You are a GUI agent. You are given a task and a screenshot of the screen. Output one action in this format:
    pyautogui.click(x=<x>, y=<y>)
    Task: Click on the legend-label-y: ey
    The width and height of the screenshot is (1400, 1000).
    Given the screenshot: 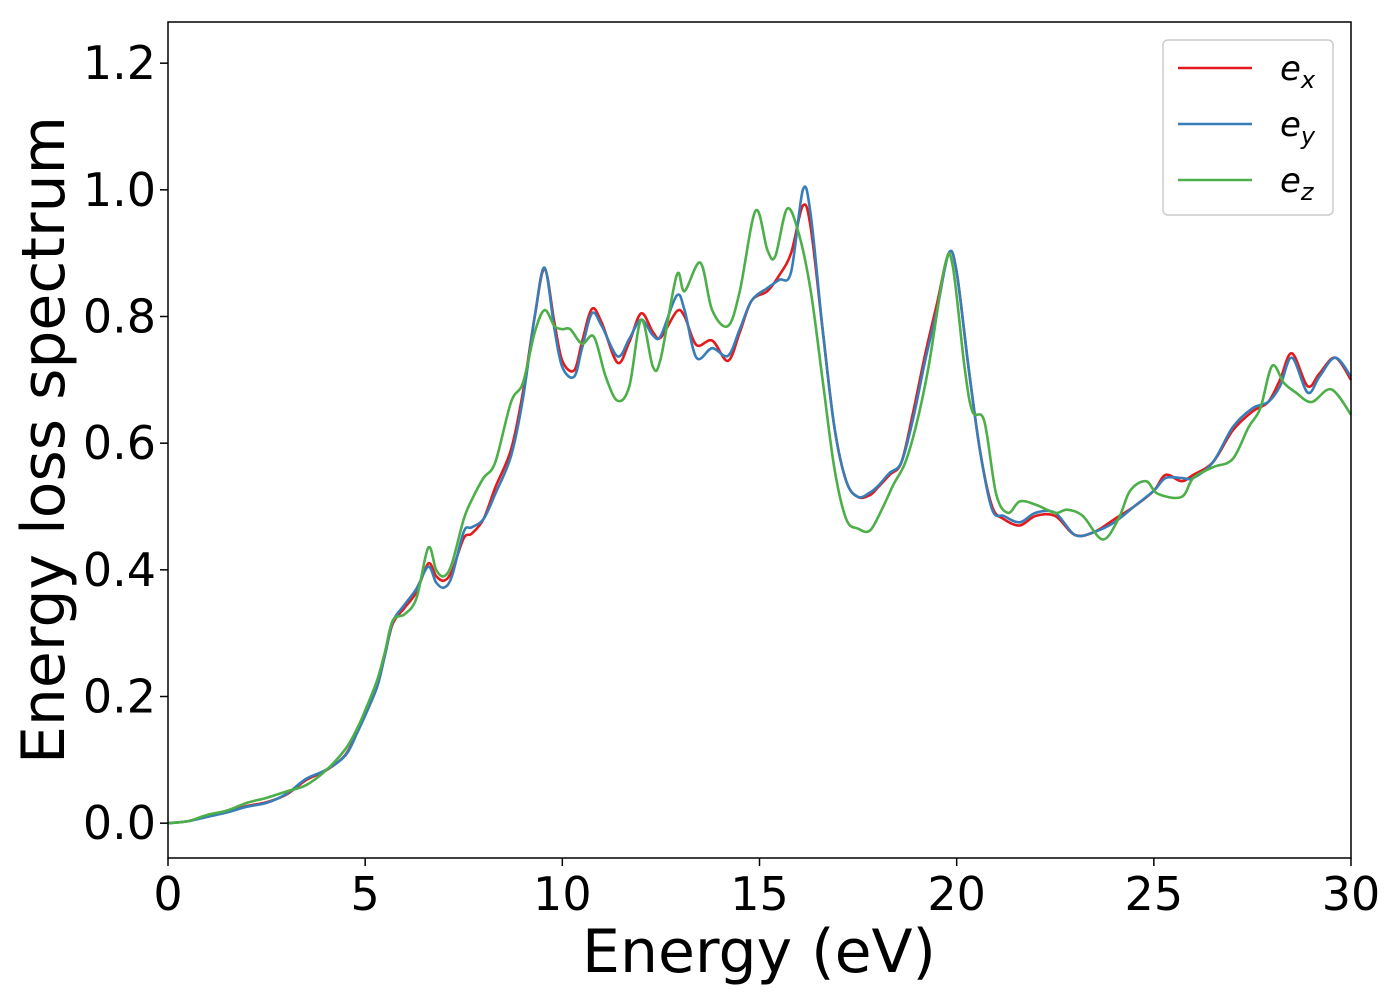 What is the action you would take?
    pyautogui.click(x=1298, y=127)
    